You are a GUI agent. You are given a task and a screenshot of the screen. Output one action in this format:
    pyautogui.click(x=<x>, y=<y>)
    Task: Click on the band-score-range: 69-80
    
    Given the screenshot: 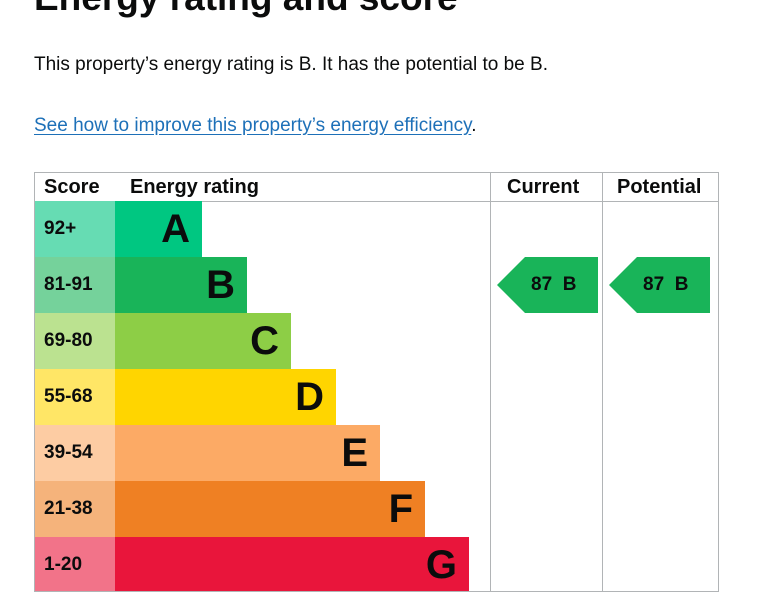 What is the action you would take?
    pyautogui.click(x=75, y=341)
    